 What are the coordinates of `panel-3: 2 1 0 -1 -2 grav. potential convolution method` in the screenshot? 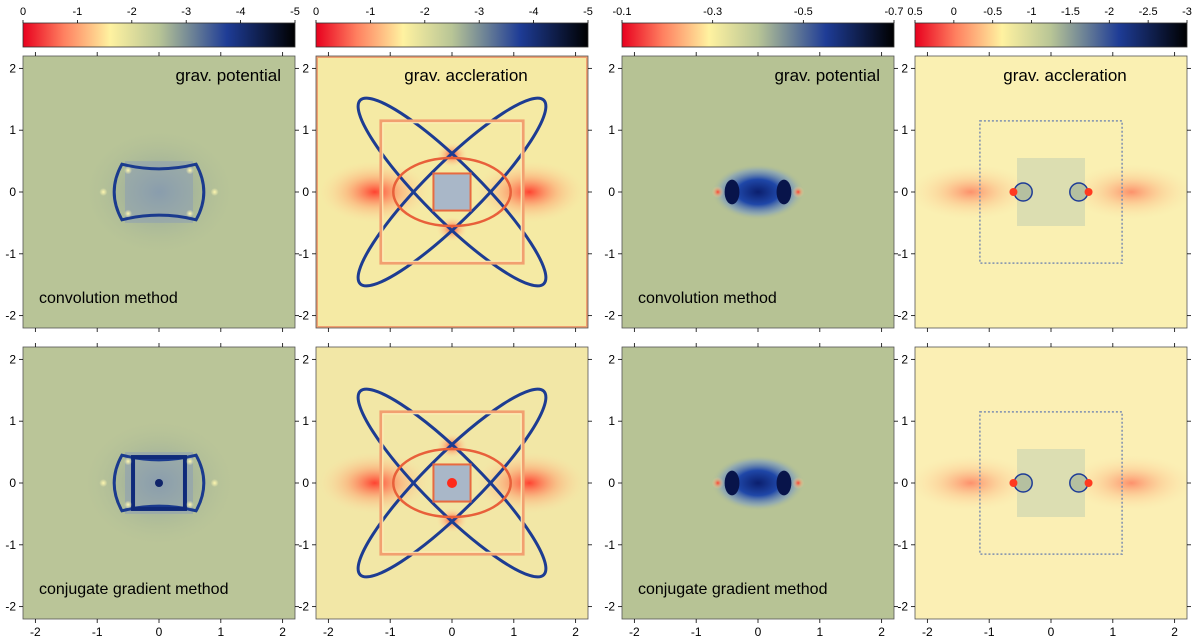 It's located at (751, 192).